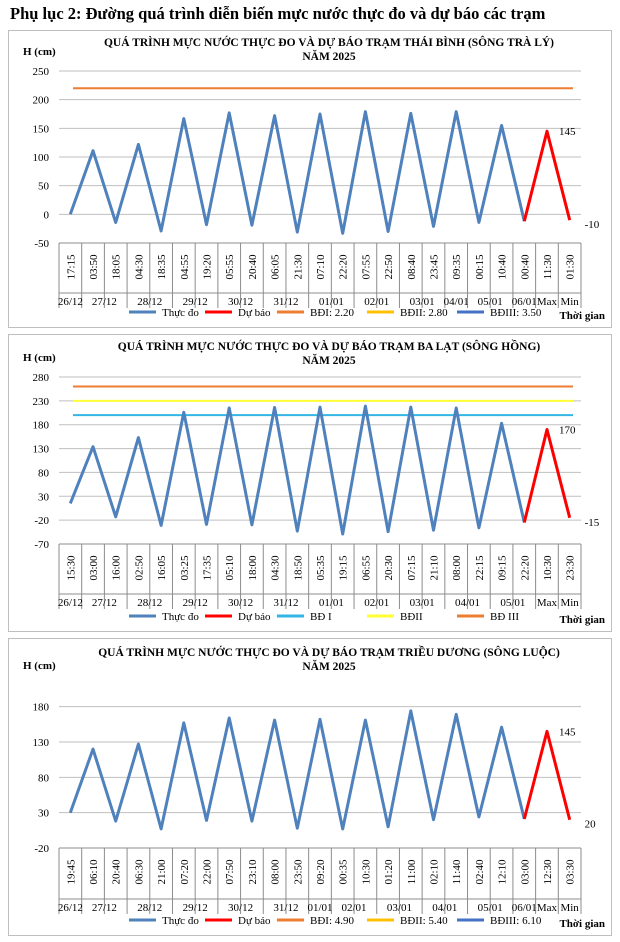 This screenshot has width=620, height=942. I want to click on x-date-label: 06/01, so click(524, 302).